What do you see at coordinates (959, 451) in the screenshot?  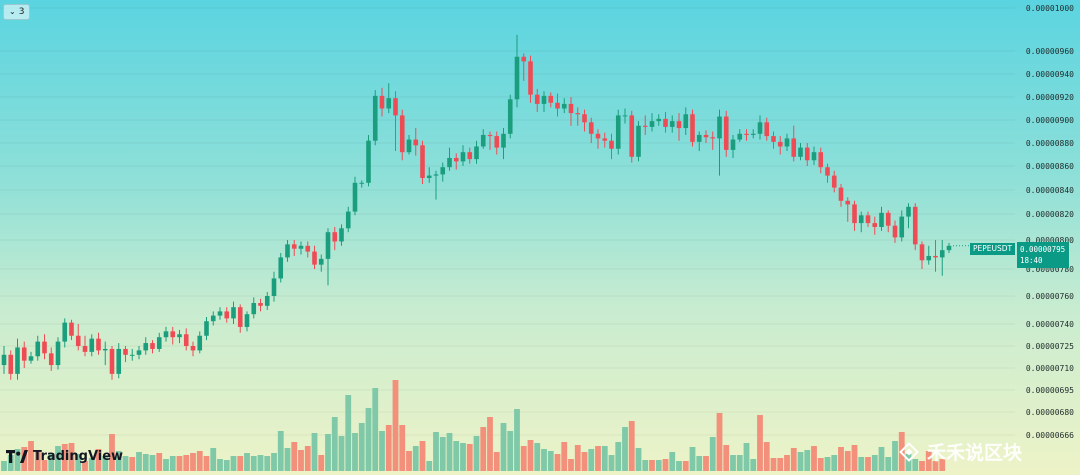 I see `watermark: 禾禾说区块` at bounding box center [959, 451].